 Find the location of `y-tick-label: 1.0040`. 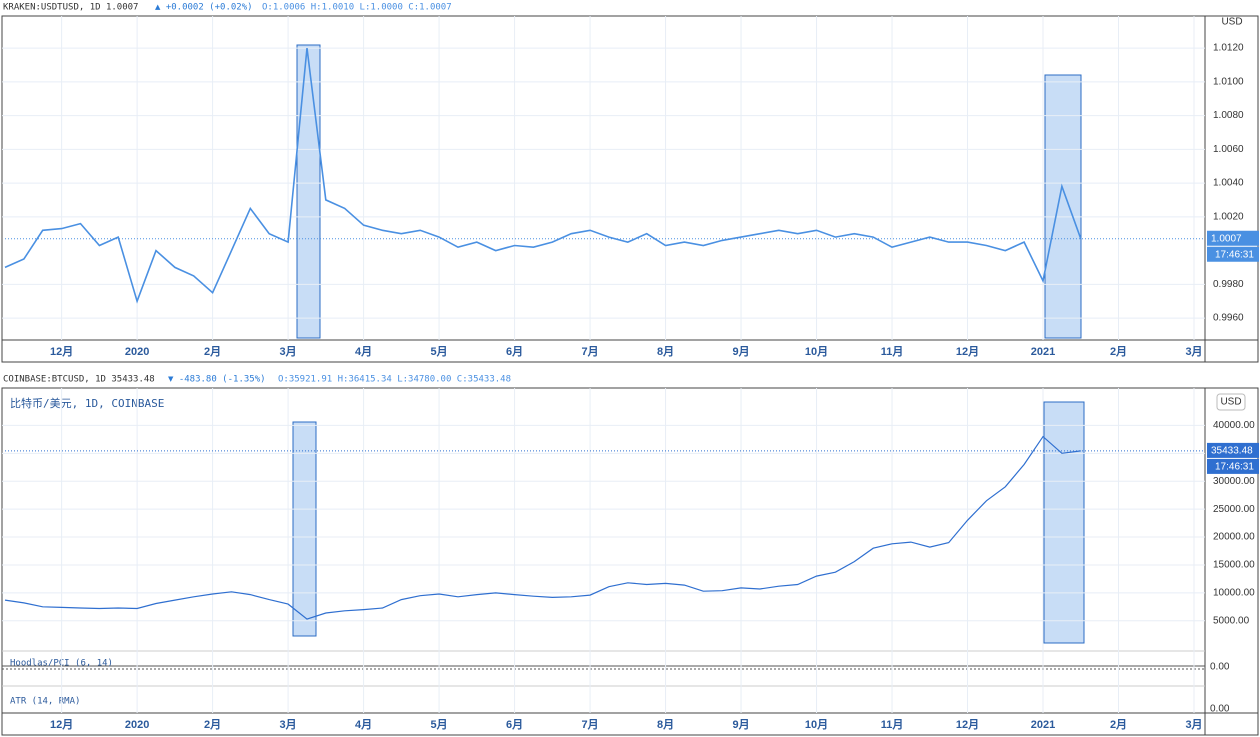

y-tick-label: 1.0040 is located at coordinates (1228, 183).